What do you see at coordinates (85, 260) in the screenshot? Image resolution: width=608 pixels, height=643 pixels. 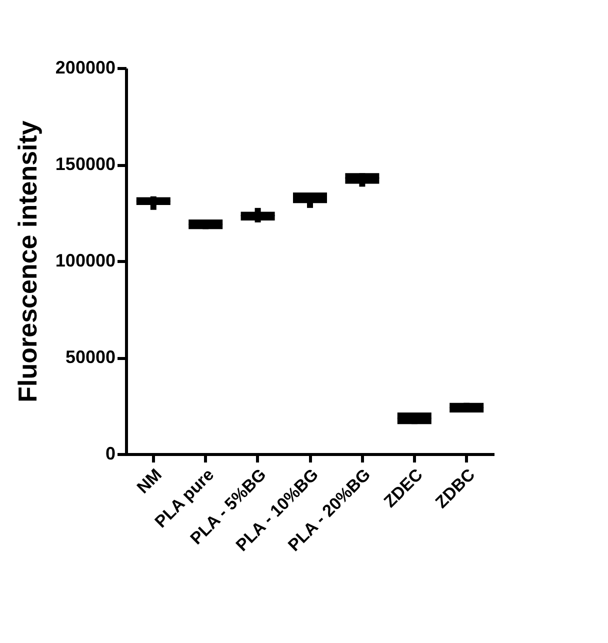 I see `y-tick-label: 100000` at bounding box center [85, 260].